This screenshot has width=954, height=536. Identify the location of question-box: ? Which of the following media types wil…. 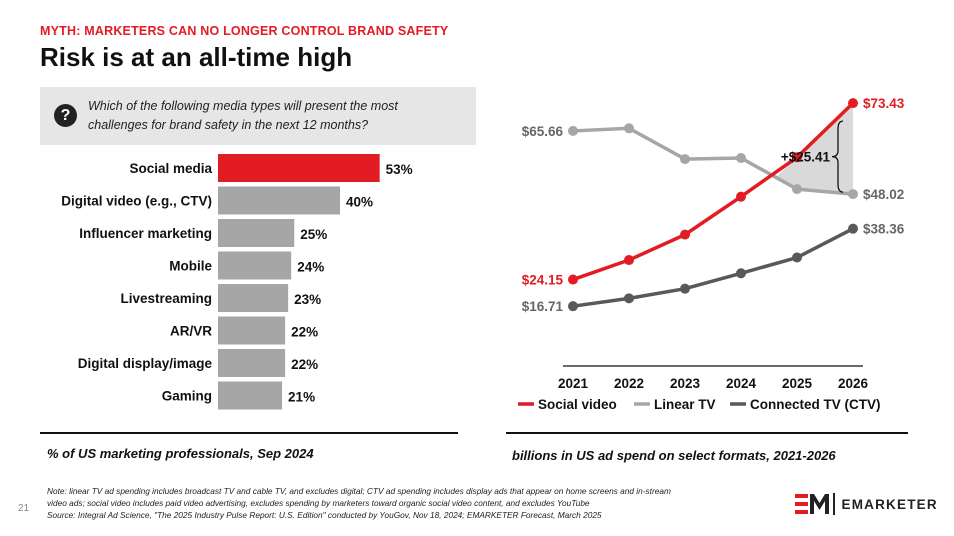
(258, 116).